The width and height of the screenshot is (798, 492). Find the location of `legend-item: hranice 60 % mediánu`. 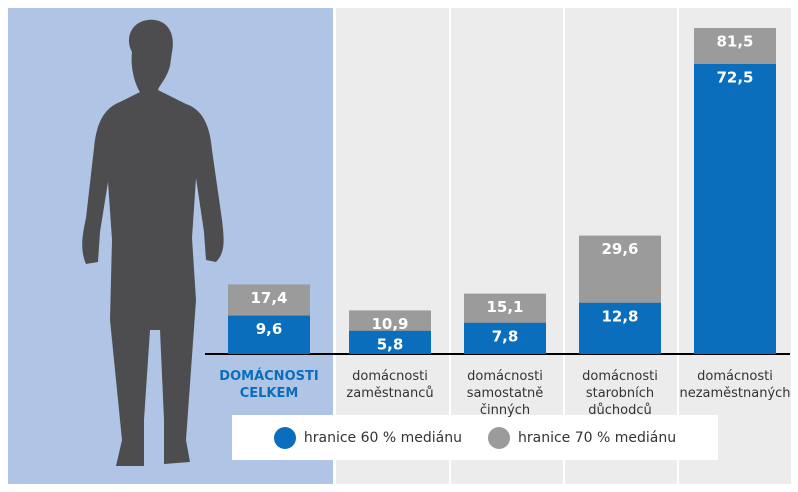

legend-item: hranice 60 % mediánu is located at coordinates (367, 437).